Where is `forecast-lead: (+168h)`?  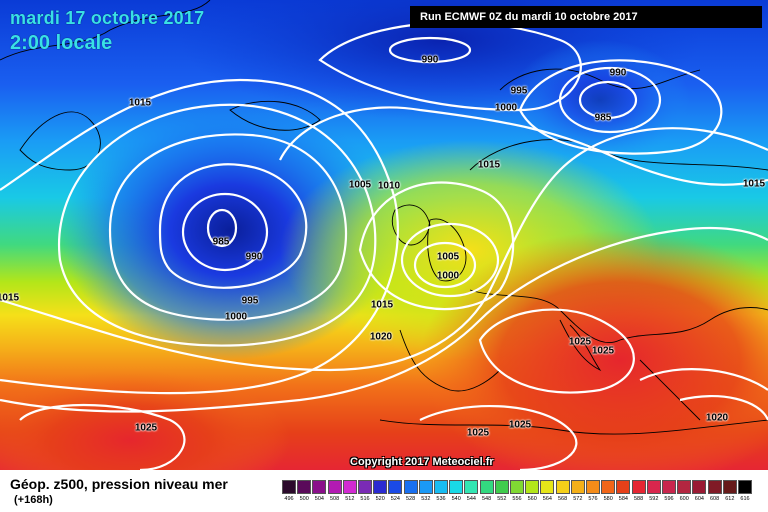 forecast-lead: (+168h) is located at coordinates (33, 500).